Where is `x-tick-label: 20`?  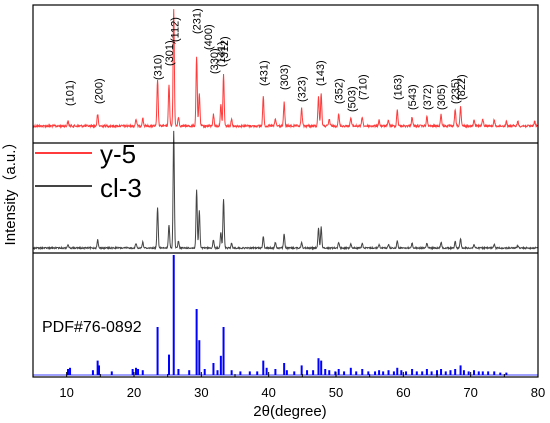 x-tick-label: 20 is located at coordinates (134, 392).